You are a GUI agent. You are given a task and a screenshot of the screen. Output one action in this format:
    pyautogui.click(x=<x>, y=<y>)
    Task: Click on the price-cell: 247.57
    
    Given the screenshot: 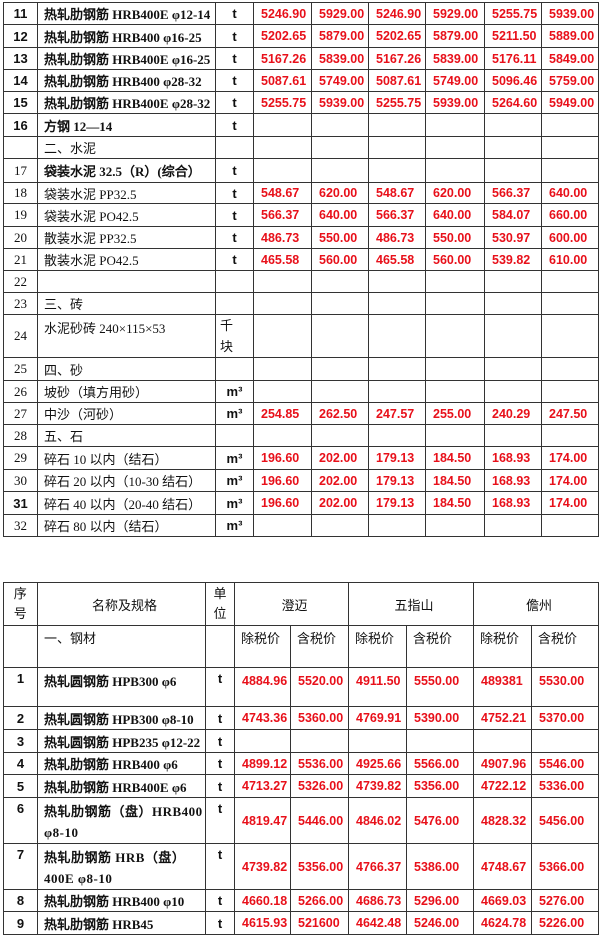 What is the action you would take?
    pyautogui.click(x=397, y=413)
    